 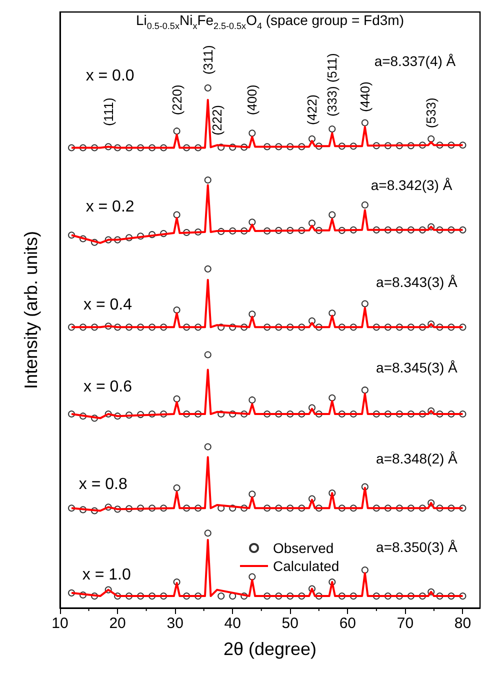 What do you see at coordinates (208, 60) in the screenshot?
I see `text: (311)` at bounding box center [208, 60].